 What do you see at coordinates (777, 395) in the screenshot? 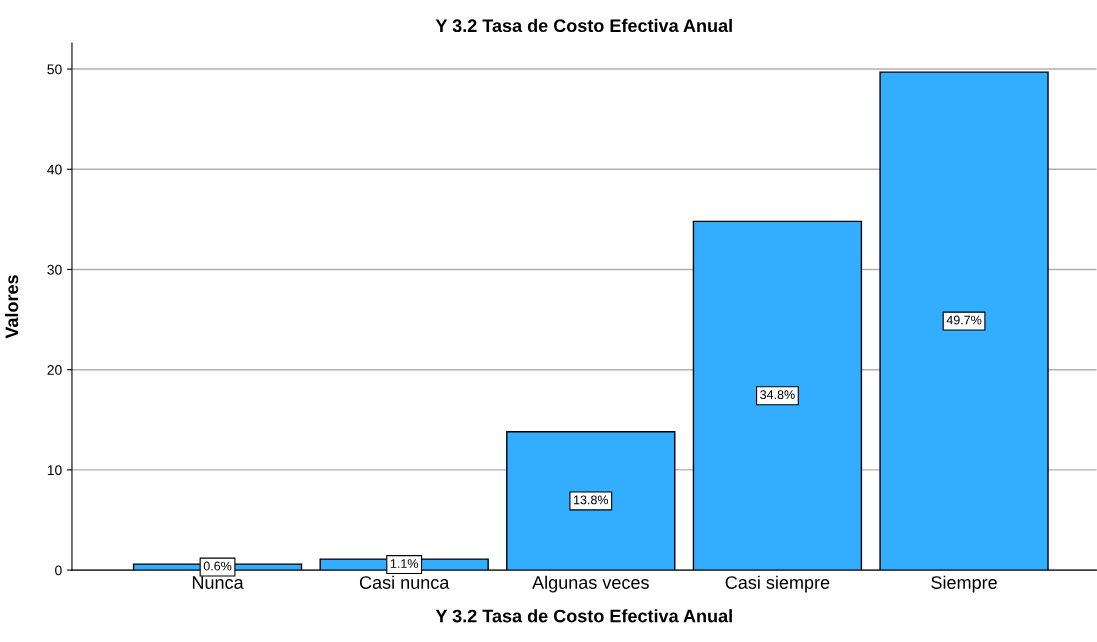
I see `data-label: 34.8%` at bounding box center [777, 395].